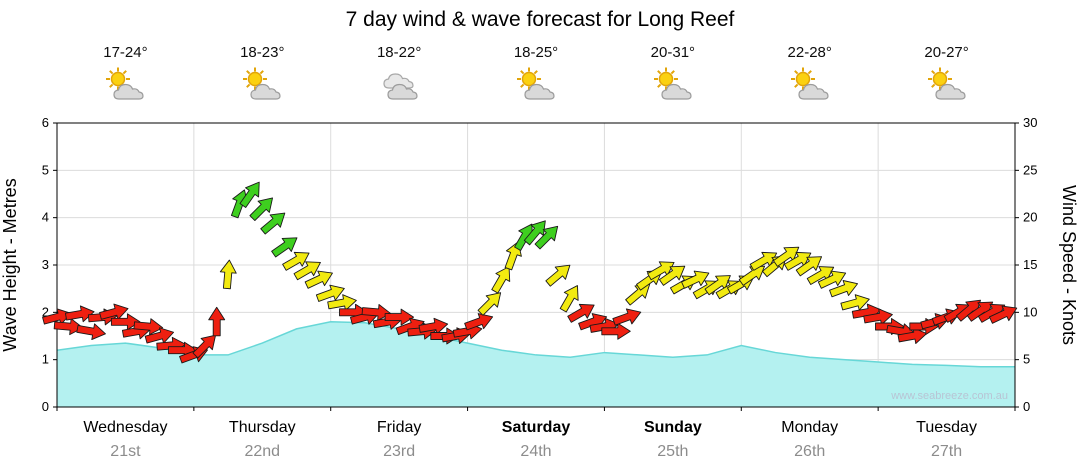 Image resolution: width=1080 pixels, height=475 pixels. What do you see at coordinates (809, 427) in the screenshot?
I see `day-name-label: Monday` at bounding box center [809, 427].